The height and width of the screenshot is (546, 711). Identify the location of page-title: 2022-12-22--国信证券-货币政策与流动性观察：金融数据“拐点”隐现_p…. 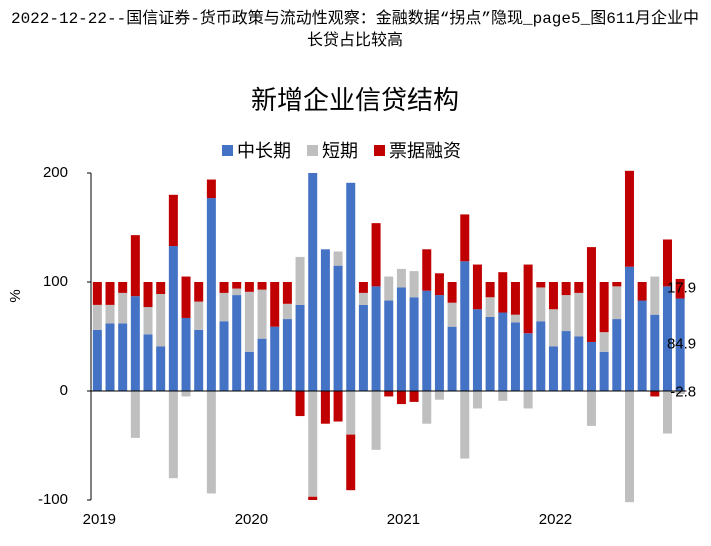
(355, 30).